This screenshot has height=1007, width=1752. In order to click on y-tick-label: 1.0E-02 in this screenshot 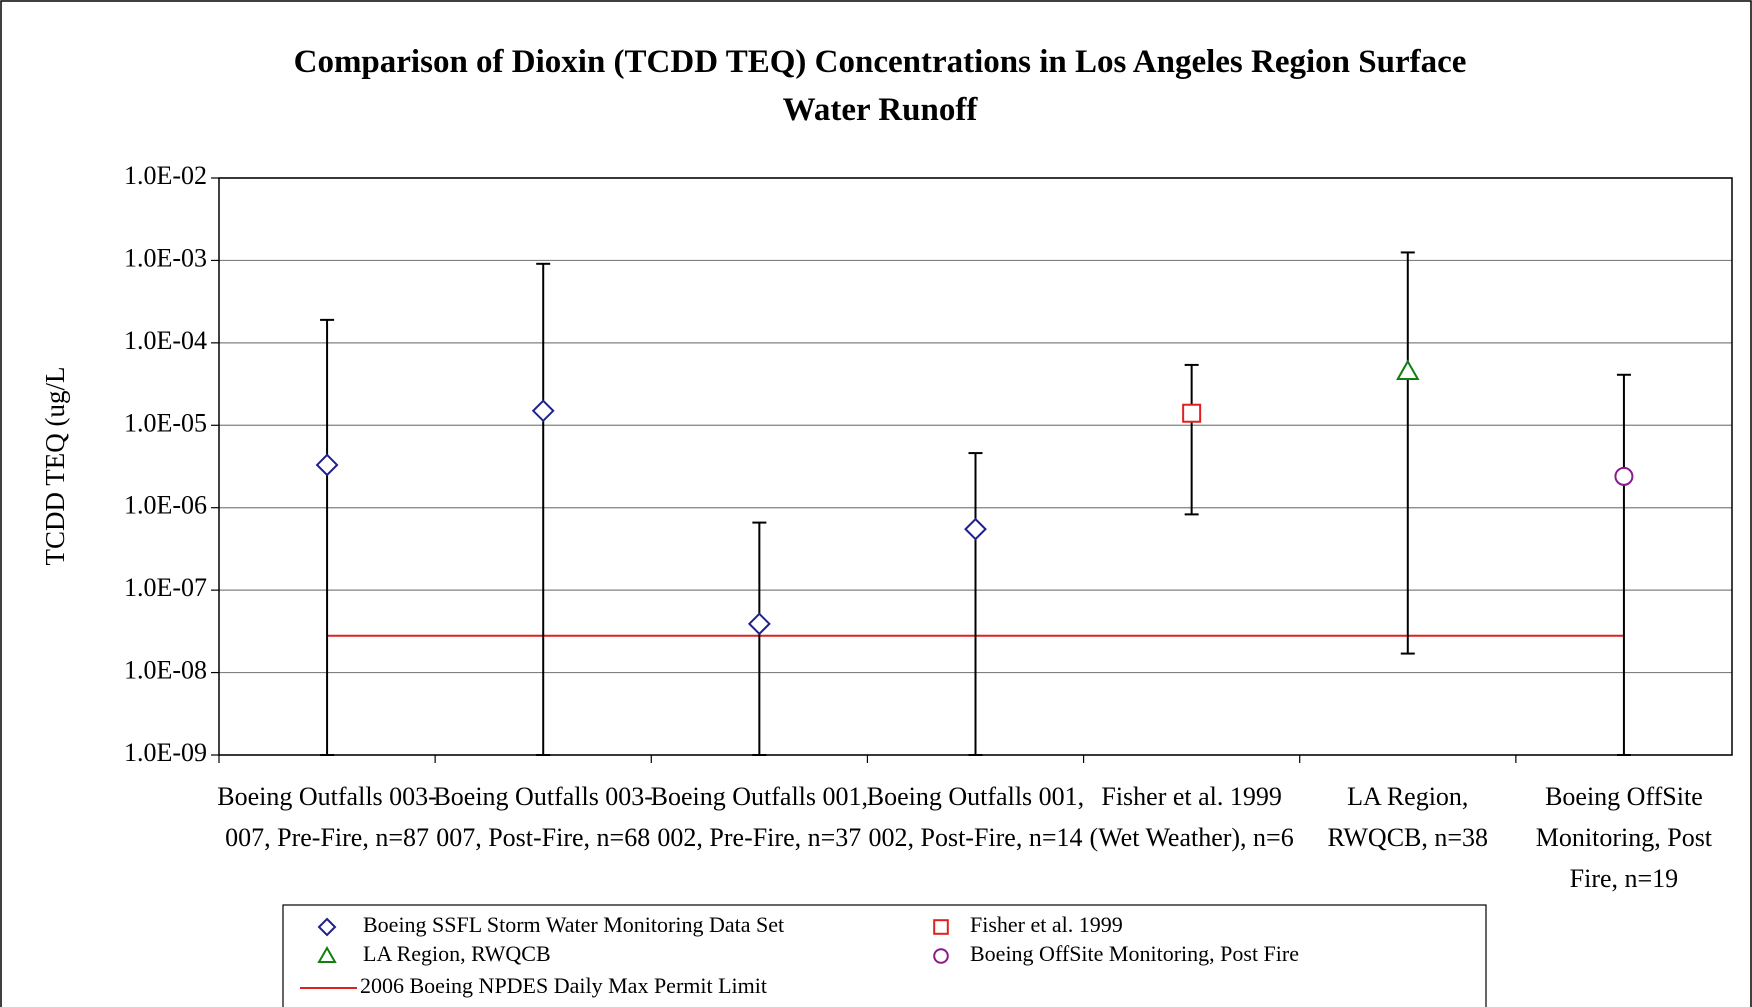, I will do `click(165, 175)`.